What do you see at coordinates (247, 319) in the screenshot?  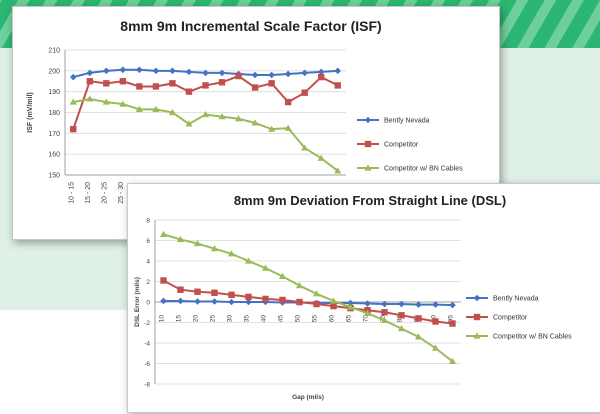 I see `x-tick-label: 35` at bounding box center [247, 319].